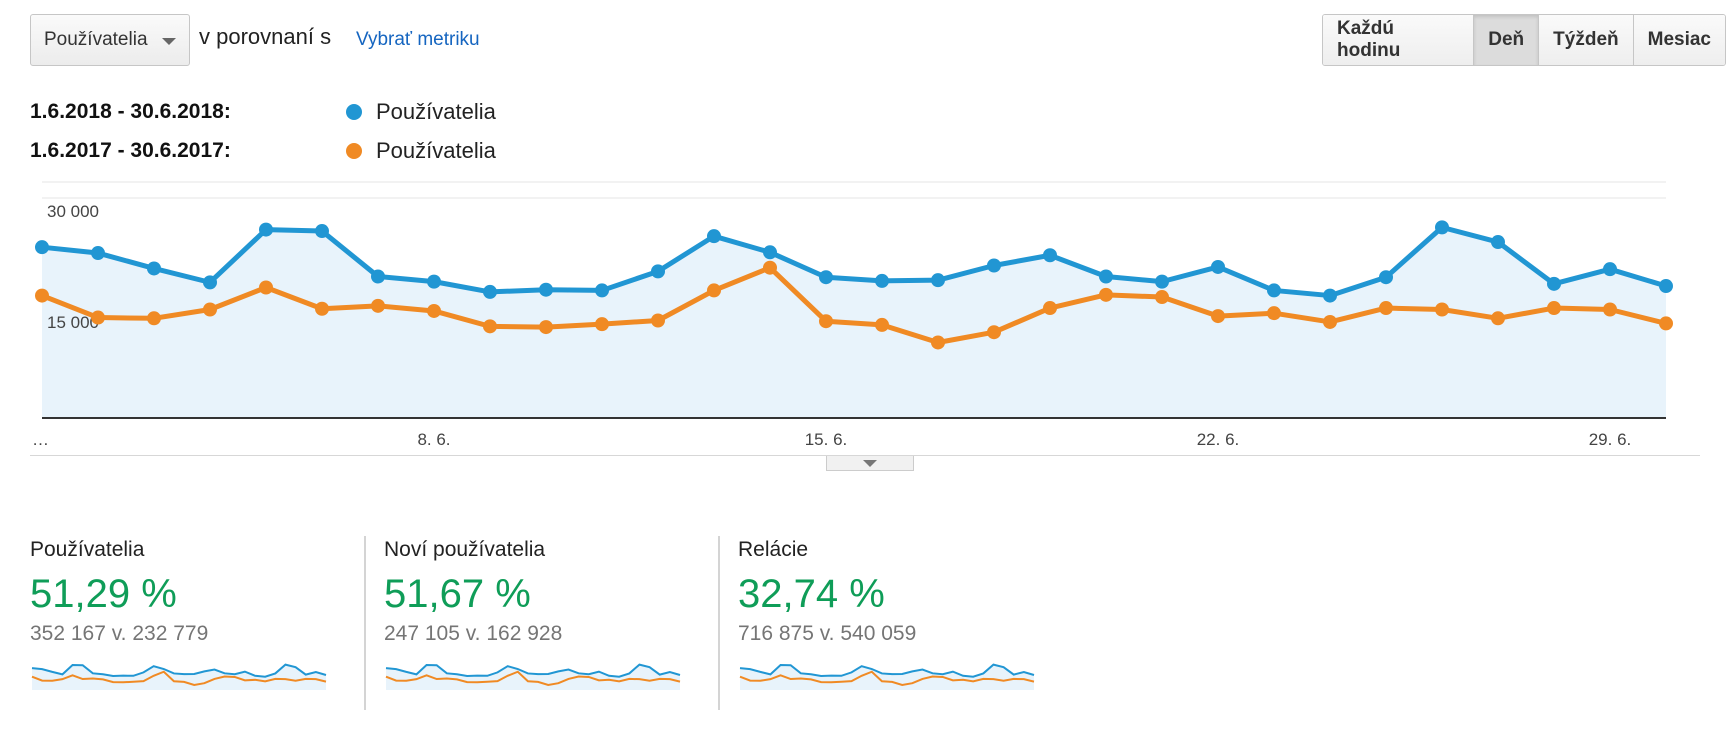 The width and height of the screenshot is (1726, 733). I want to click on granularity-hourly-button: Každú hodinu, so click(1398, 40).